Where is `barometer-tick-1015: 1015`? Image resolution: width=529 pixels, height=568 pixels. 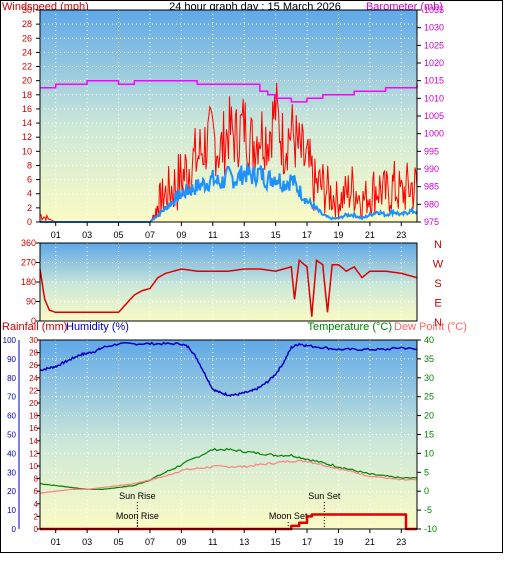 barometer-tick-1015: 1015 is located at coordinates (434, 81).